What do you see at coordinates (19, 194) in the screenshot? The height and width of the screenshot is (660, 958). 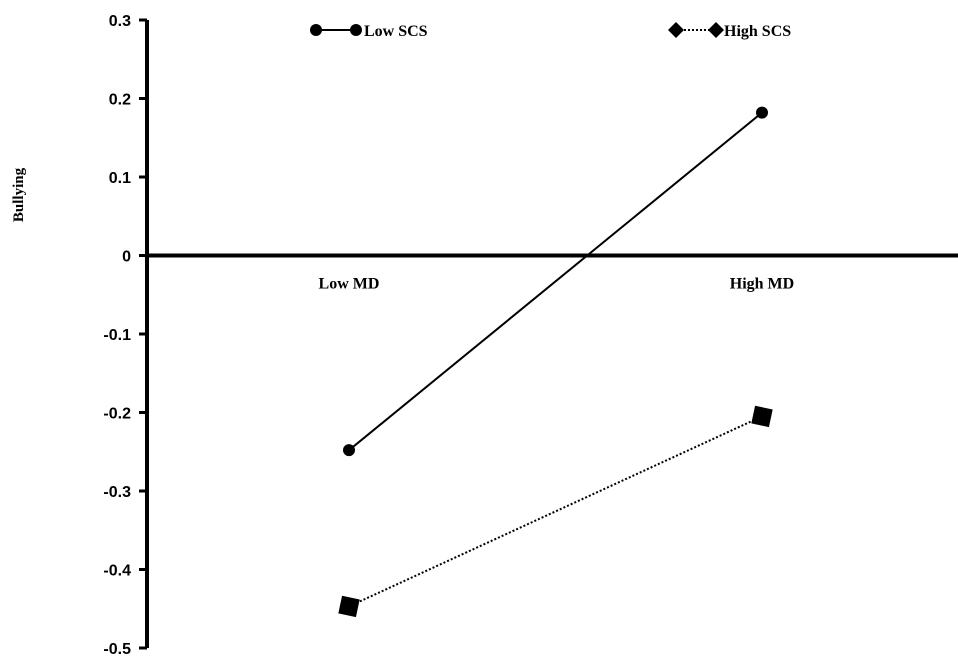 I see `y-axis-title: Bullying` at bounding box center [19, 194].